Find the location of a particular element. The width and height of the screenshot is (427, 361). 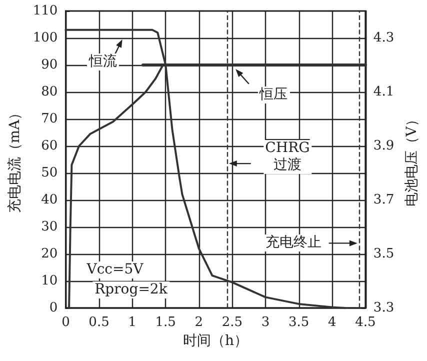

y2-tick-label: 3.9 is located at coordinates (383, 146).